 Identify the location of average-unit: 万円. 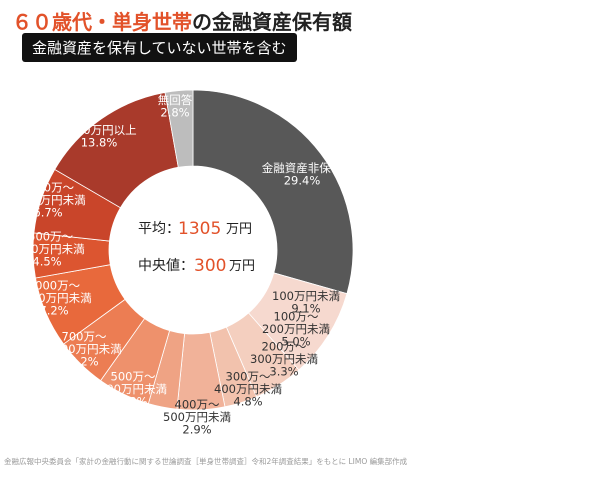
(239, 229).